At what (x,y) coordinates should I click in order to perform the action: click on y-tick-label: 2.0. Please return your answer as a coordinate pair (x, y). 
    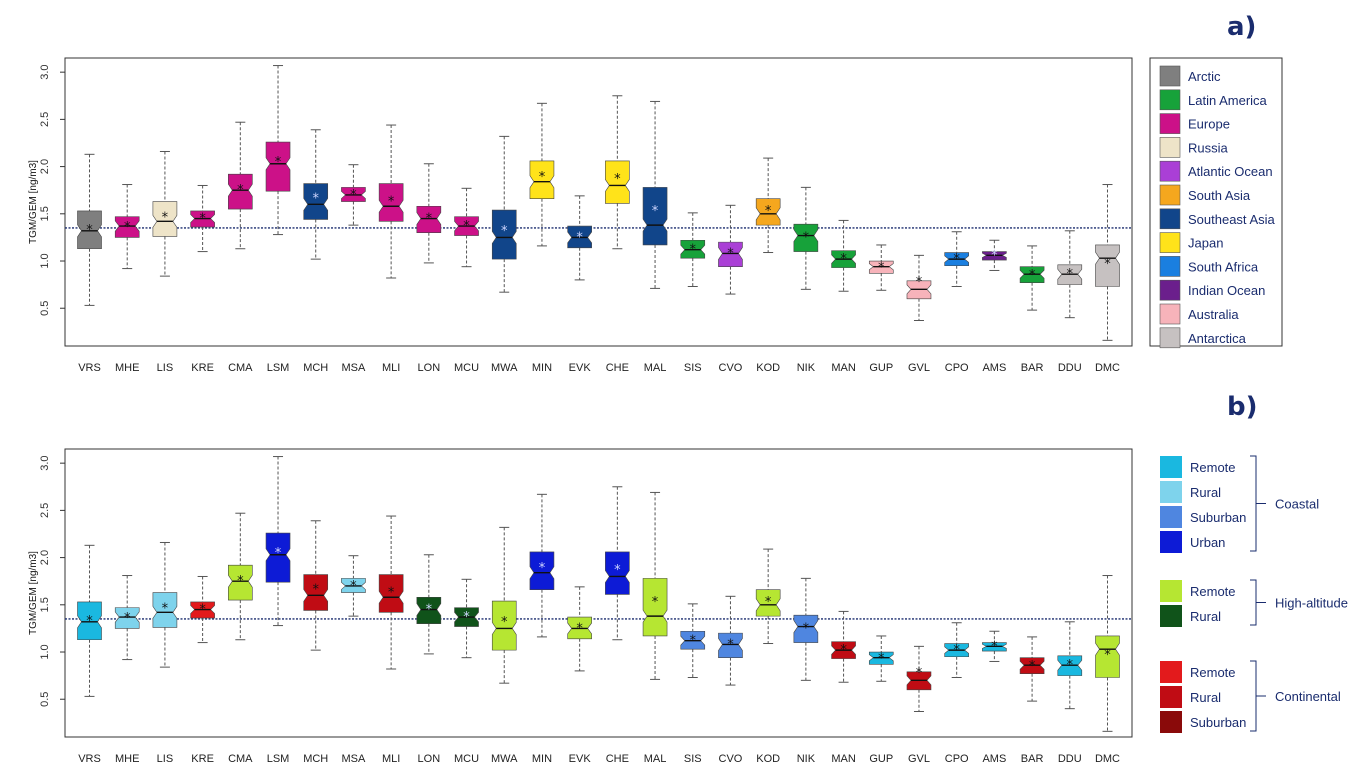
    Looking at the image, I should click on (45, 166).